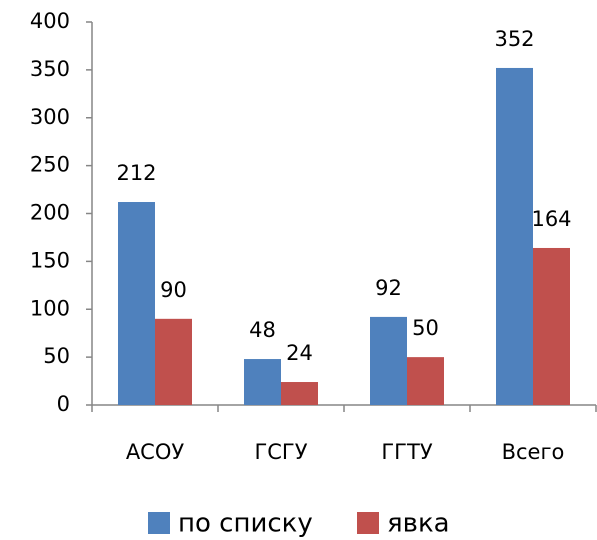 The height and width of the screenshot is (540, 597). I want to click on data-label: 24, so click(299, 353).